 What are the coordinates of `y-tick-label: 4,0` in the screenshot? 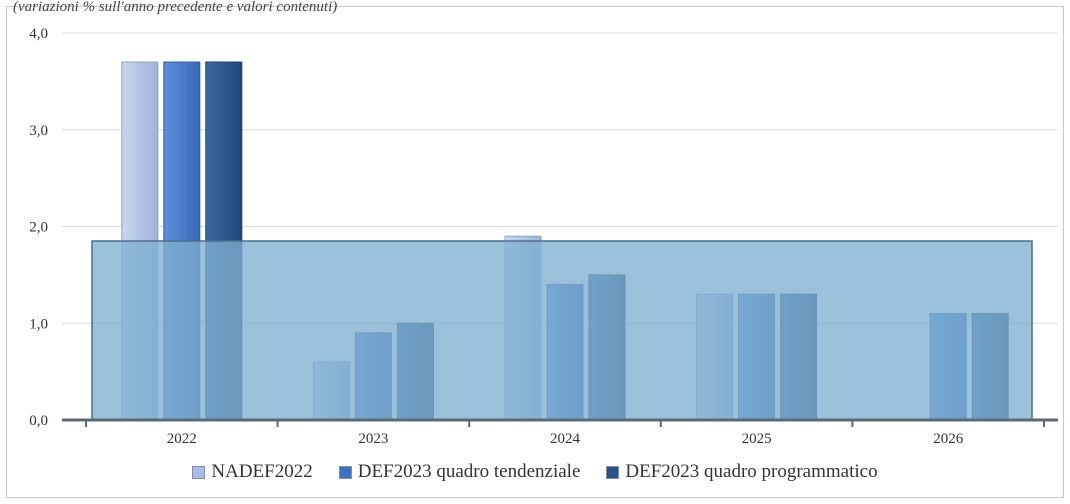 It's located at (38, 34).